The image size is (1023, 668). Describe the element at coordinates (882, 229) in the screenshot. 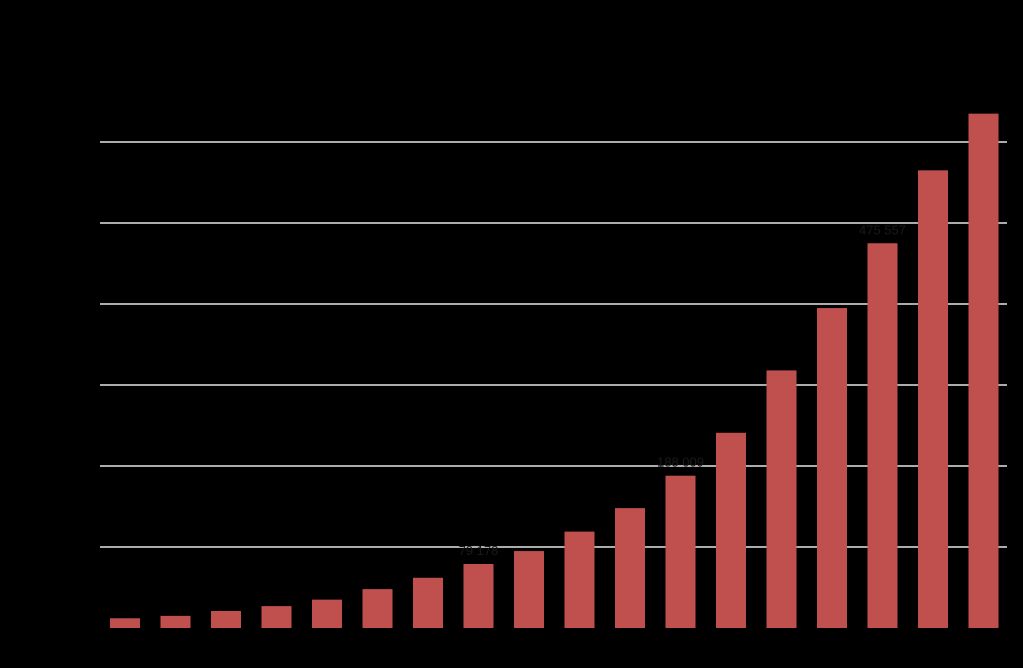

I see `data-label-bar-16: 475 557` at that location.